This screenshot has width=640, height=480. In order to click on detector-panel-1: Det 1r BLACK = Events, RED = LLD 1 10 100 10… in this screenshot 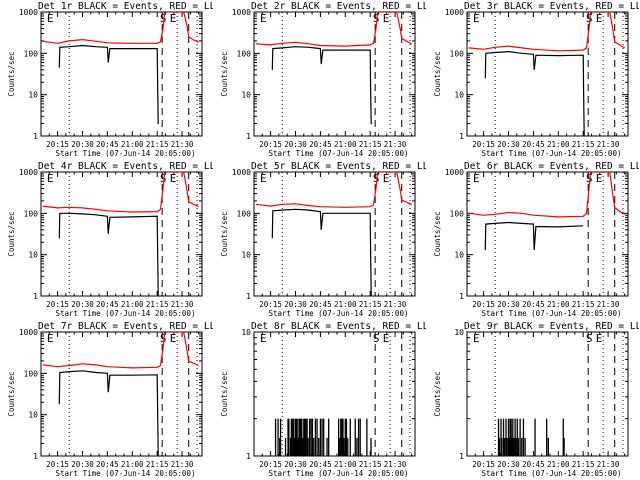, I will do `click(110, 79)`.